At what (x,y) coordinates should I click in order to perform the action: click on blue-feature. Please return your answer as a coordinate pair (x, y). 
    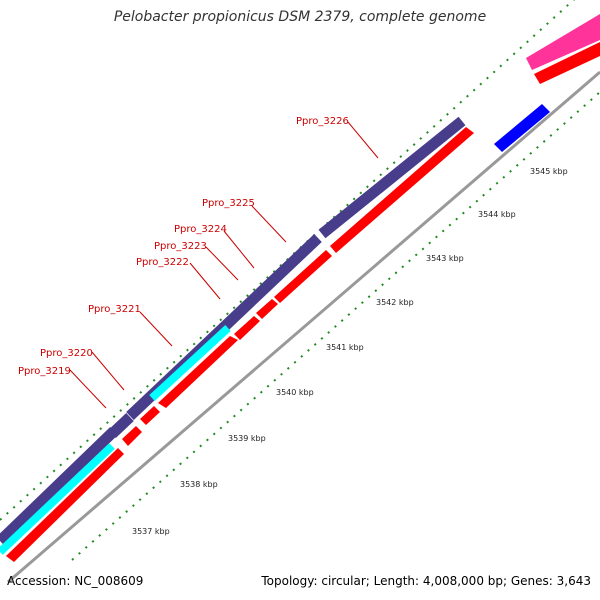
    Looking at the image, I should click on (522, 128).